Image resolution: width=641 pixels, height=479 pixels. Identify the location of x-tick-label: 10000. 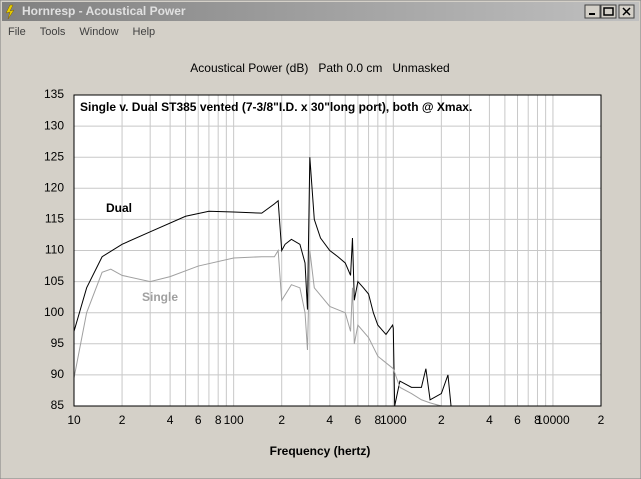
(553, 420).